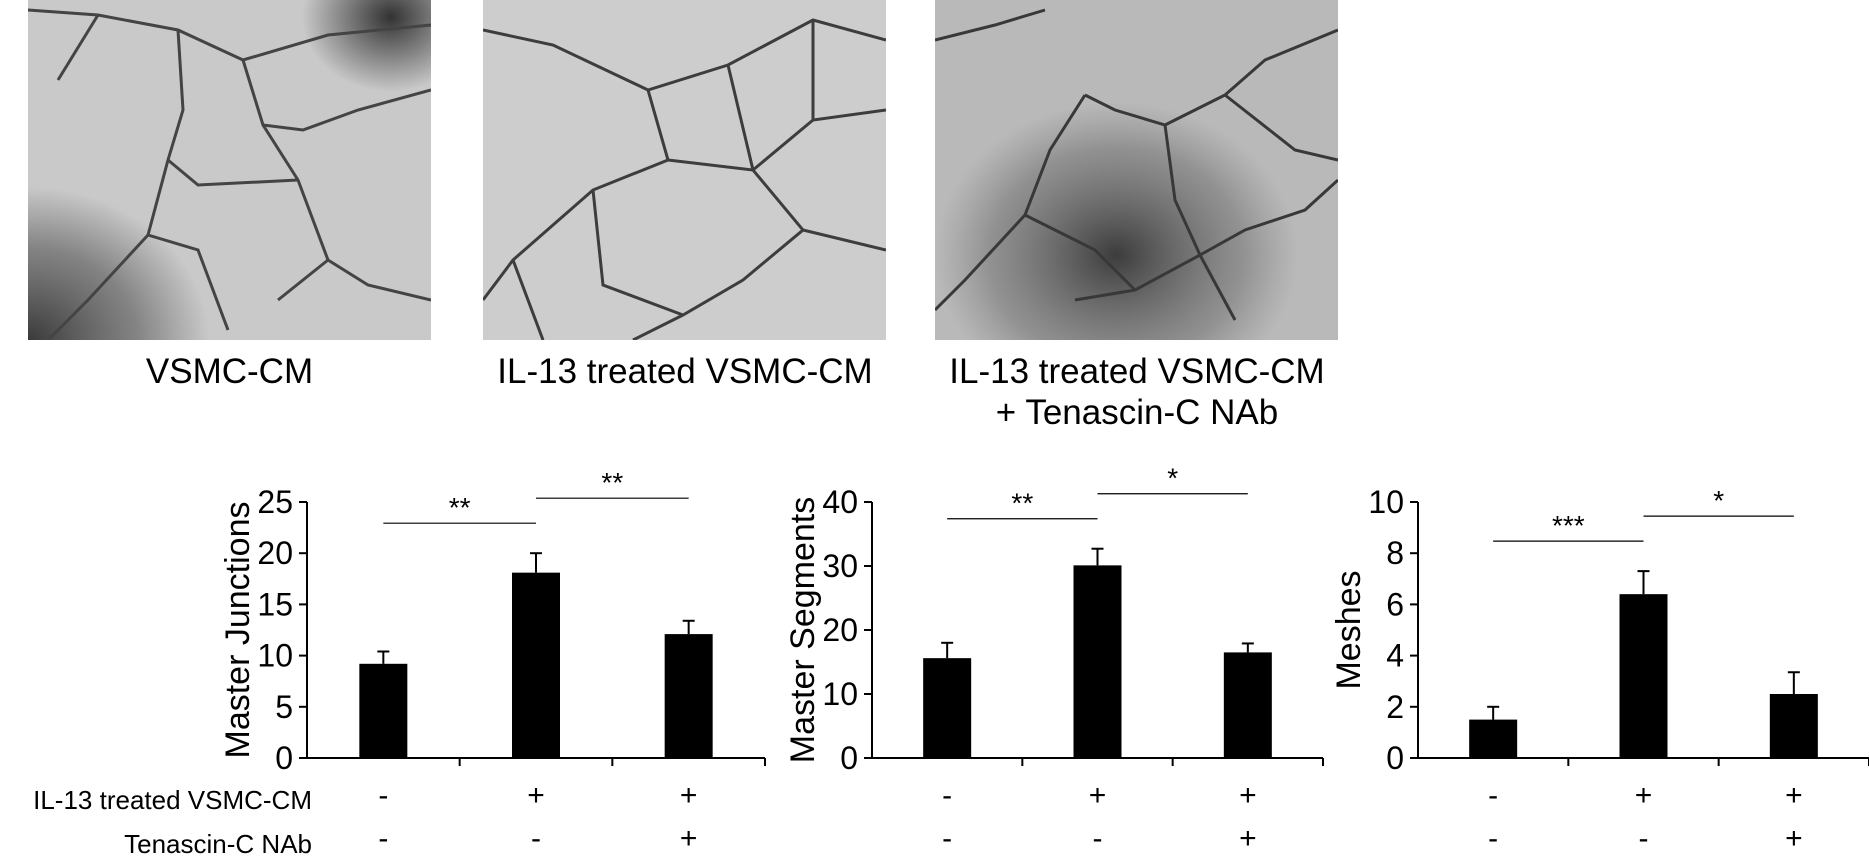 The image size is (1869, 860). I want to click on micrograph-il13-vsmc-cm, so click(684, 170).